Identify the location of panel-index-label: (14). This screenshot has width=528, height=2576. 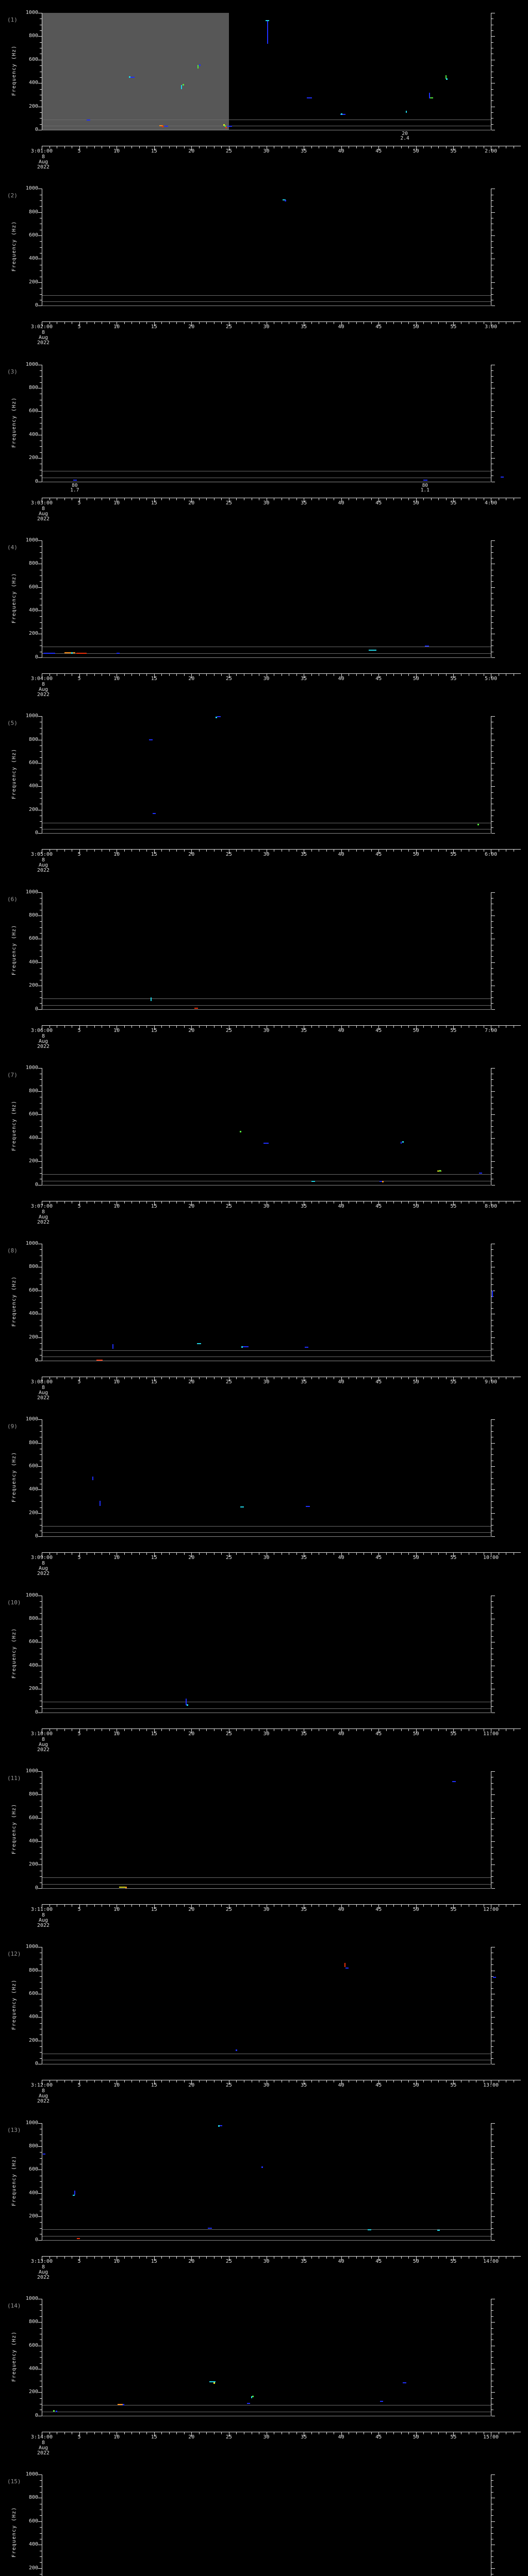
(14, 2305).